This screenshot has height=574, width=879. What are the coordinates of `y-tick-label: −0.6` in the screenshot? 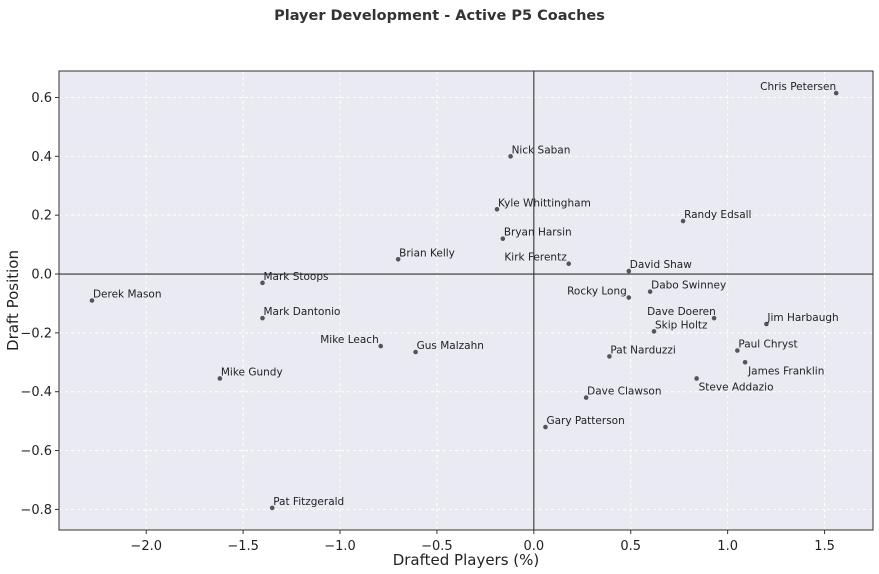 It's located at (36, 451).